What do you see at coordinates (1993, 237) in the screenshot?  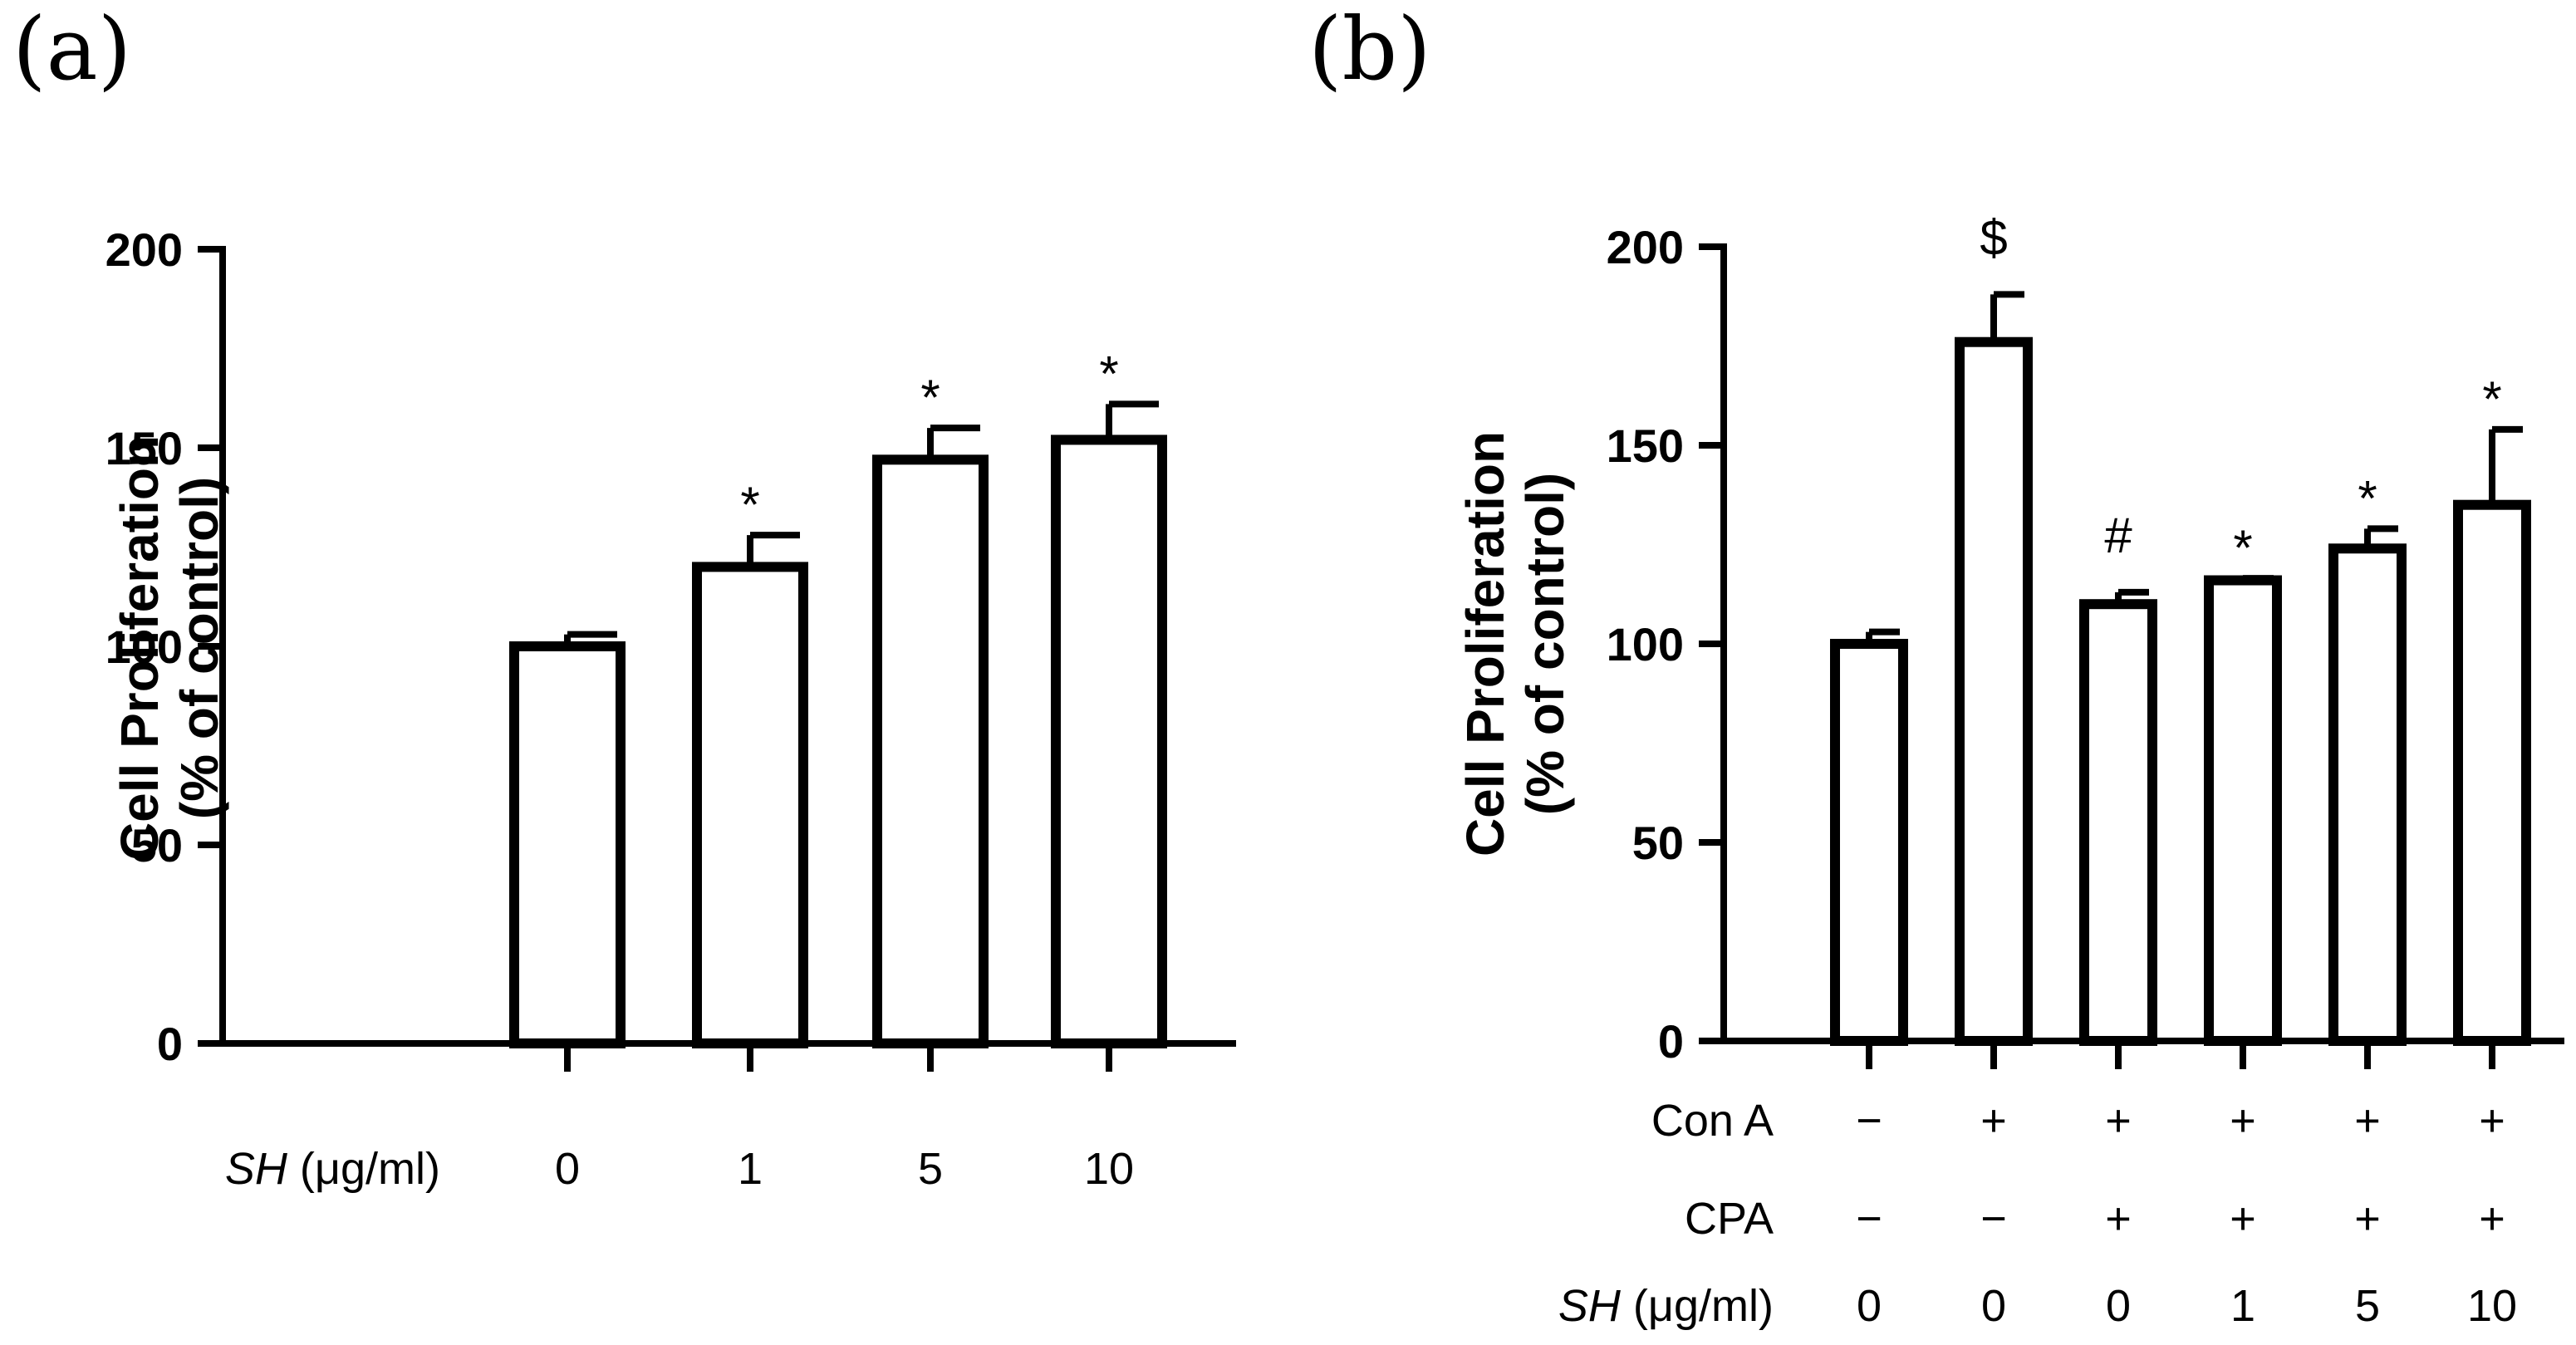 I see `significance-mark: $` at bounding box center [1993, 237].